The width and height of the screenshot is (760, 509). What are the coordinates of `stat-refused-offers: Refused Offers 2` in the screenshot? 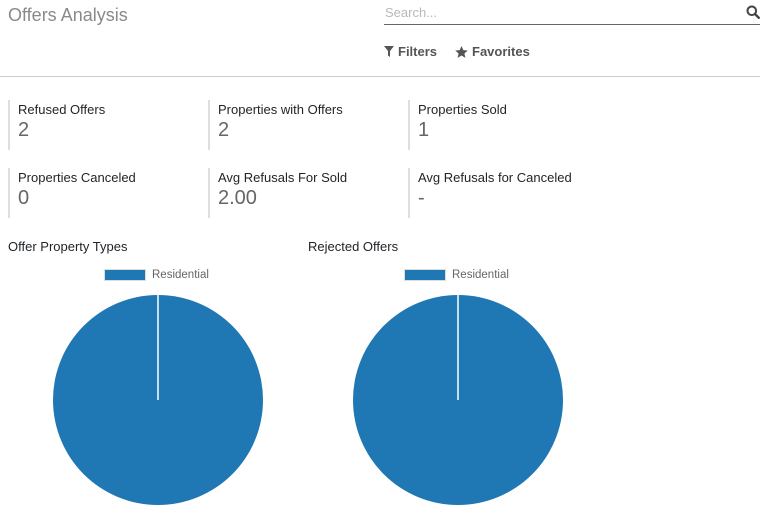 It's located at (103, 125).